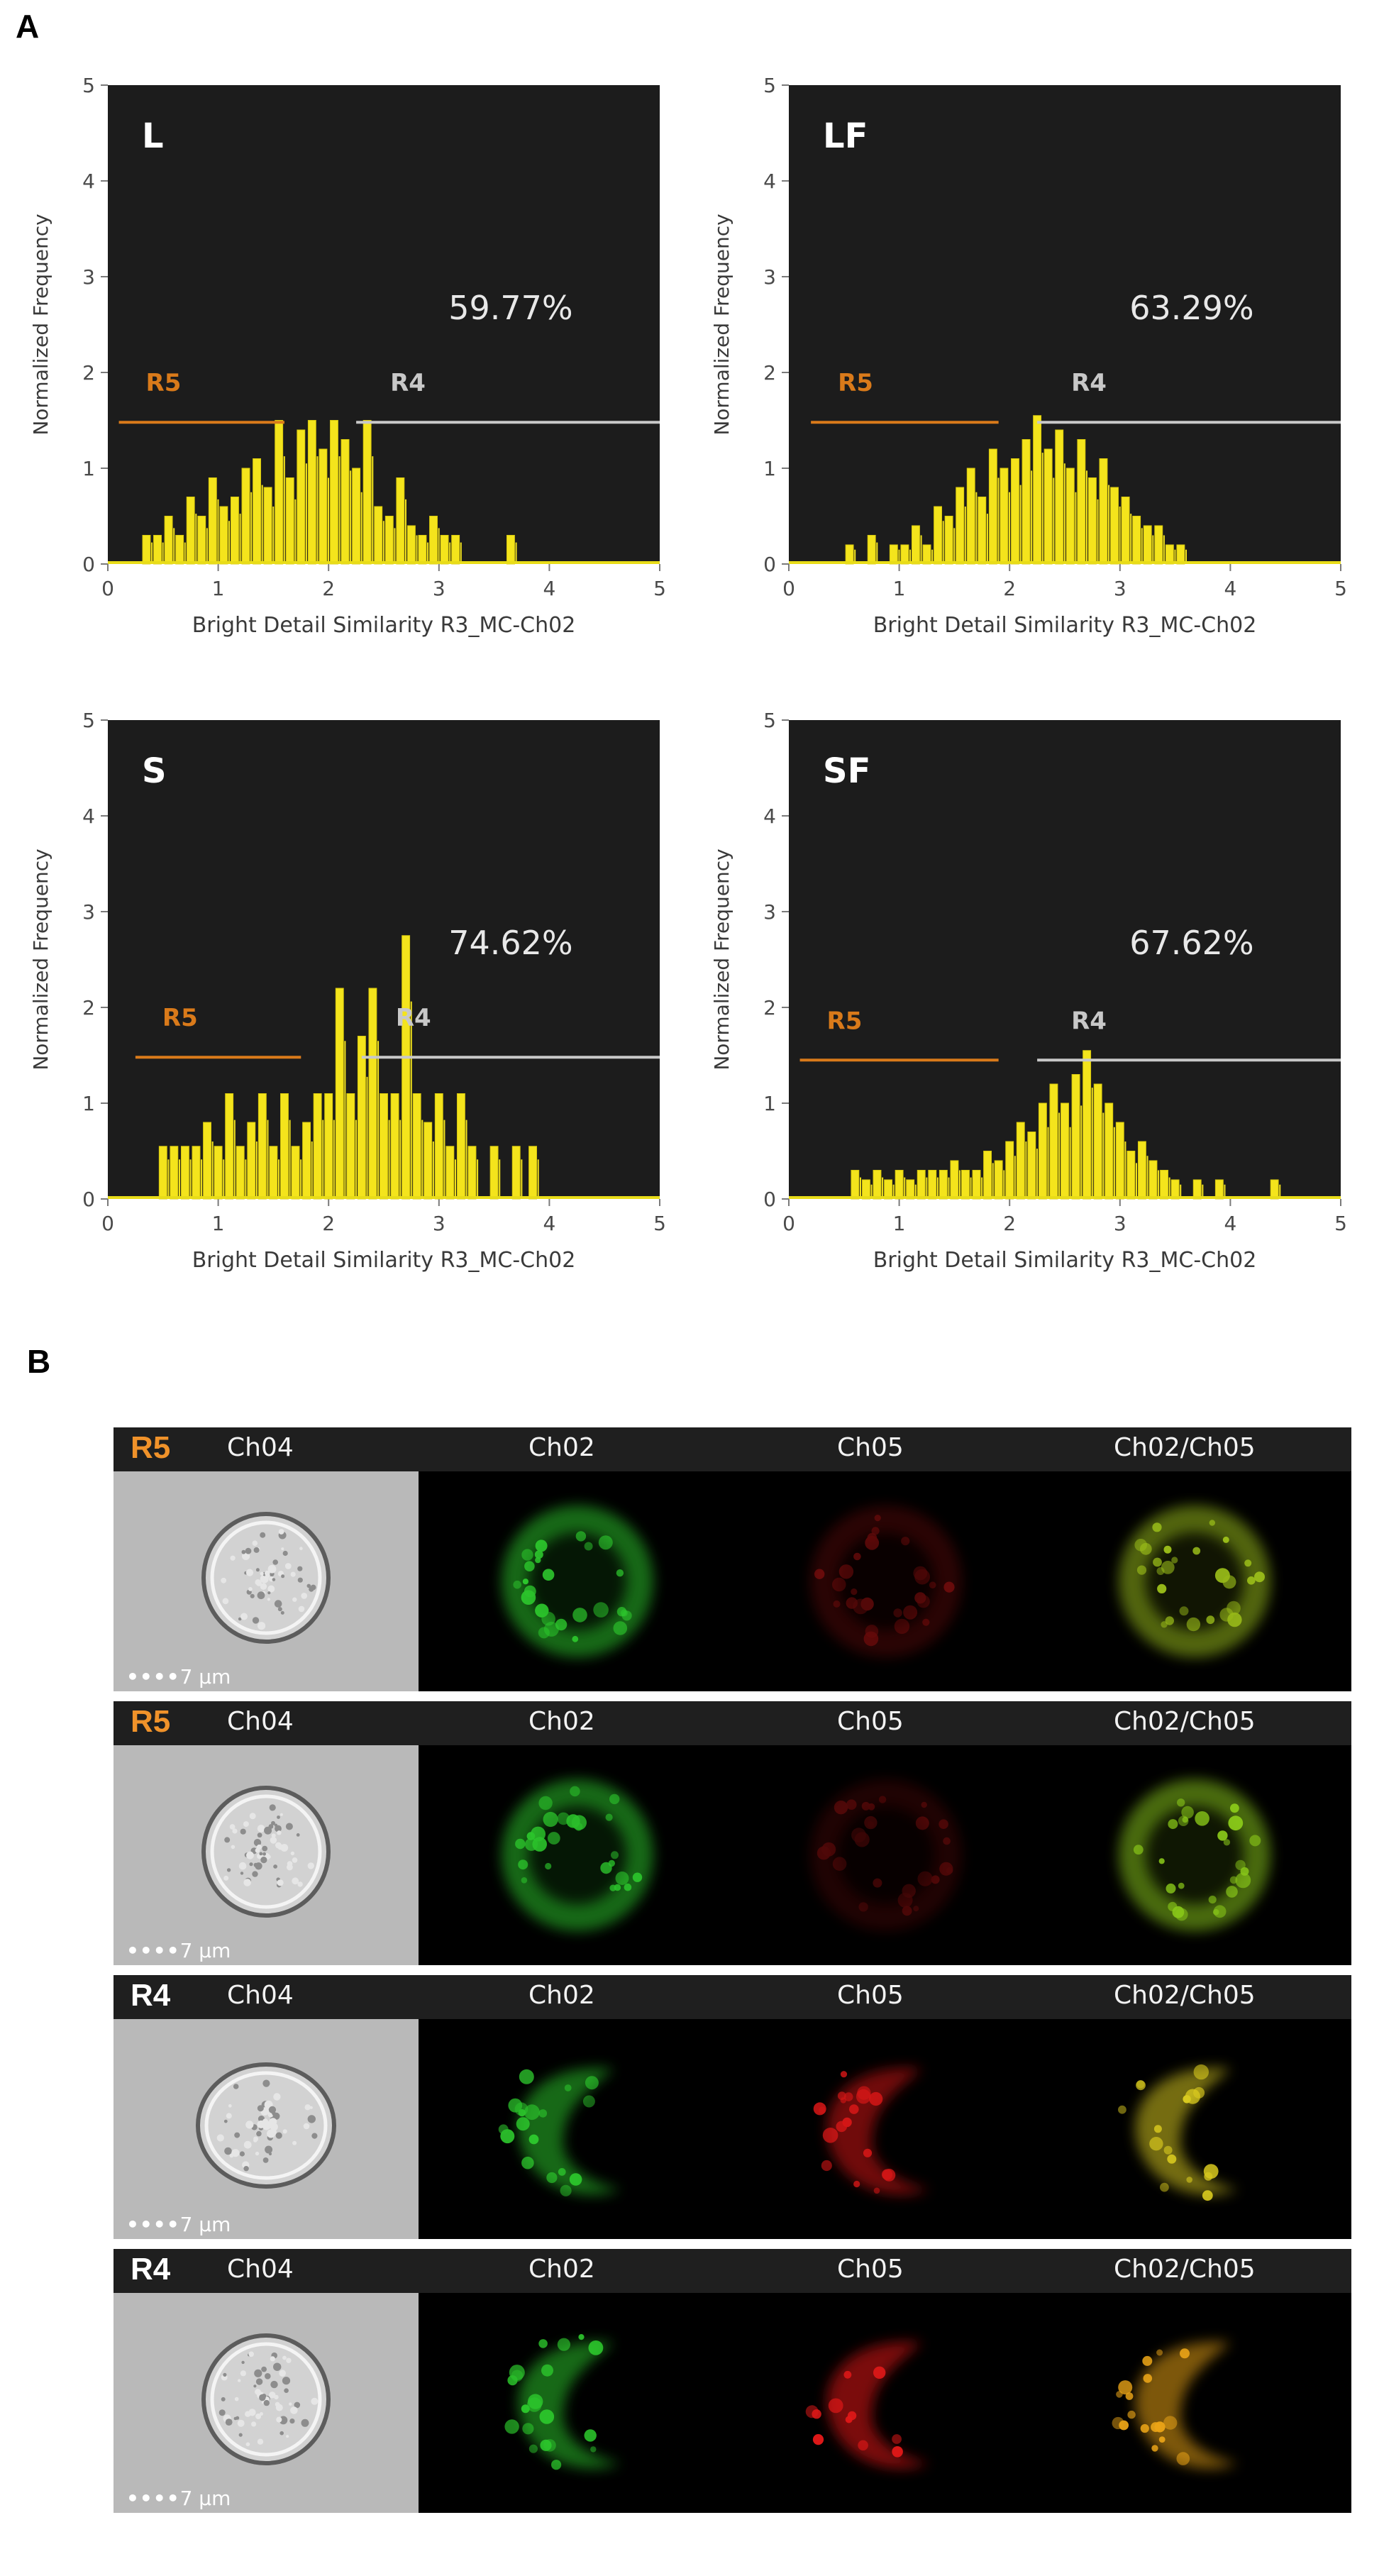 This screenshot has width=1384, height=2576. Describe the element at coordinates (561, 1447) in the screenshot. I see `channel-label-ch02: Ch02` at that location.